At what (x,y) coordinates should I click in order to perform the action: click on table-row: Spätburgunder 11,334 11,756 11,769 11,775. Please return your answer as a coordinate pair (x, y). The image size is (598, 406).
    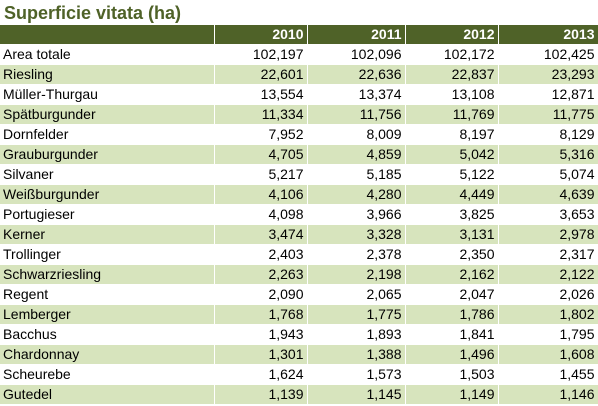
    Looking at the image, I should click on (299, 114).